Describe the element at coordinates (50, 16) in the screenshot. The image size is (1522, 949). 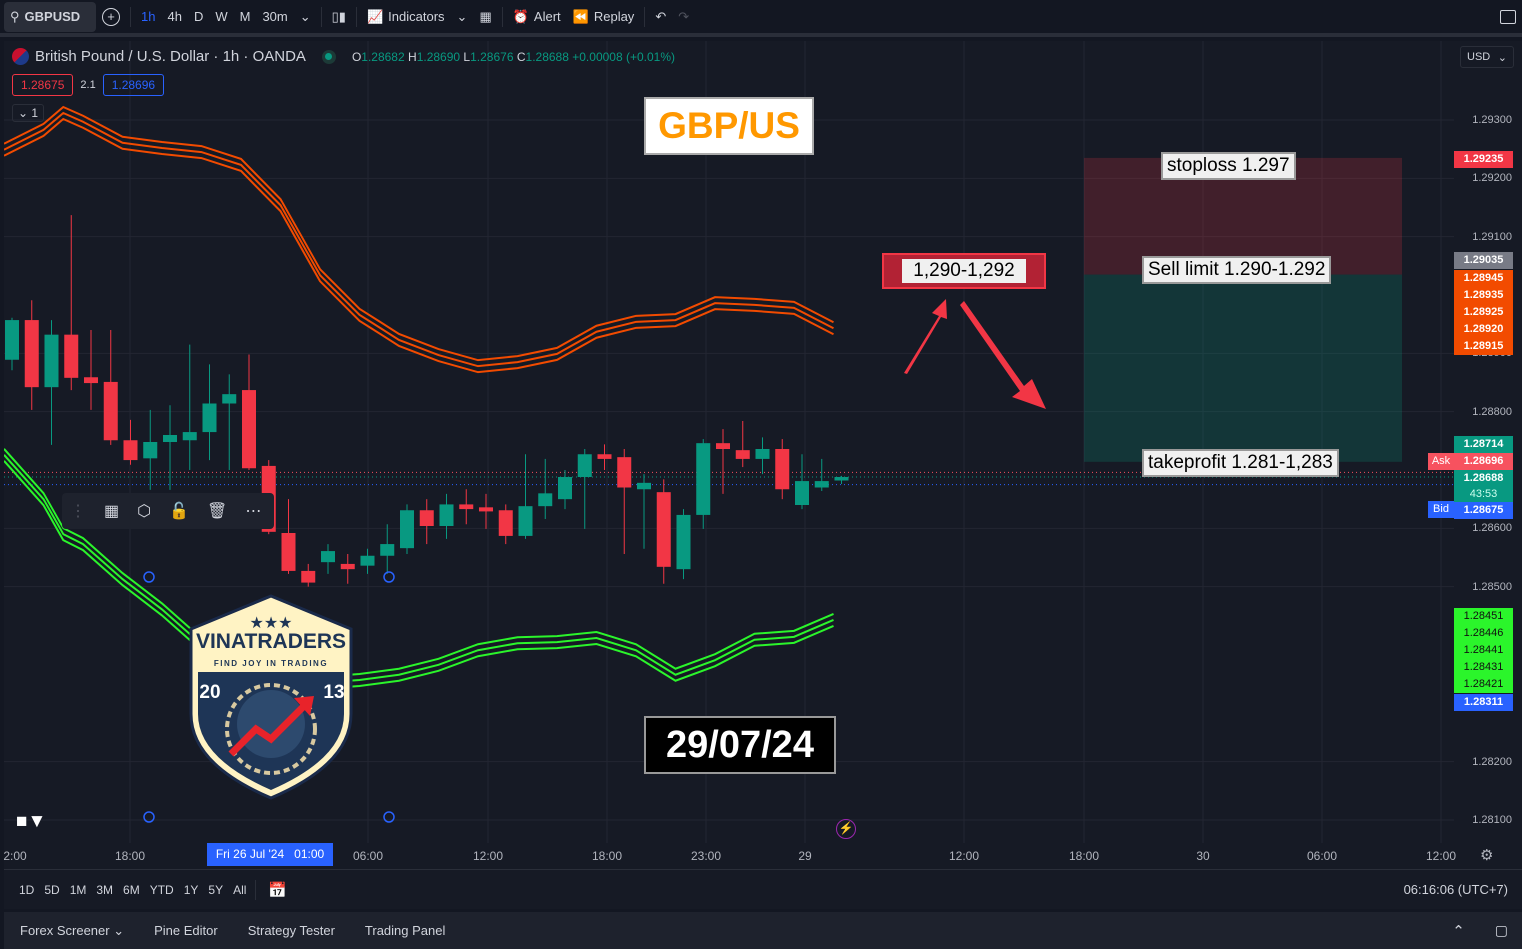
I see `symbol-search: ⚲ GBPUSD` at that location.